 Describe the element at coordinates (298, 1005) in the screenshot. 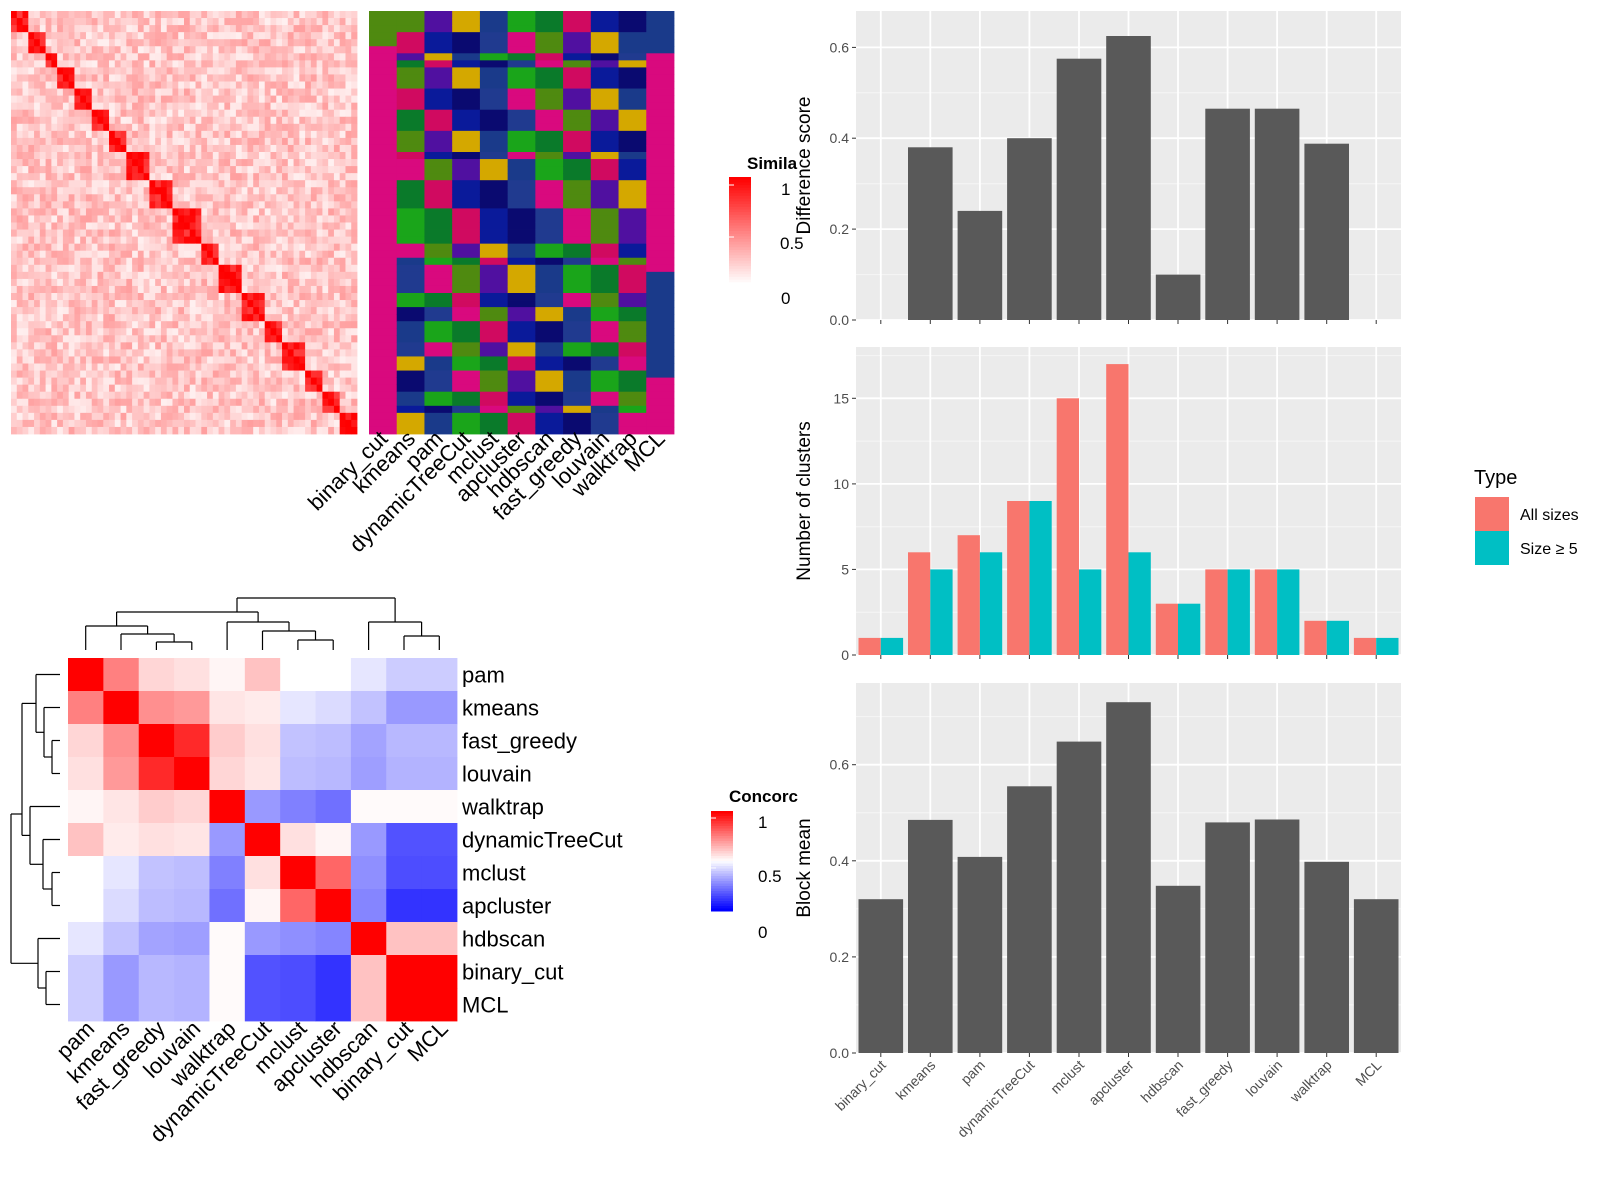

I see `concordance-cell` at that location.